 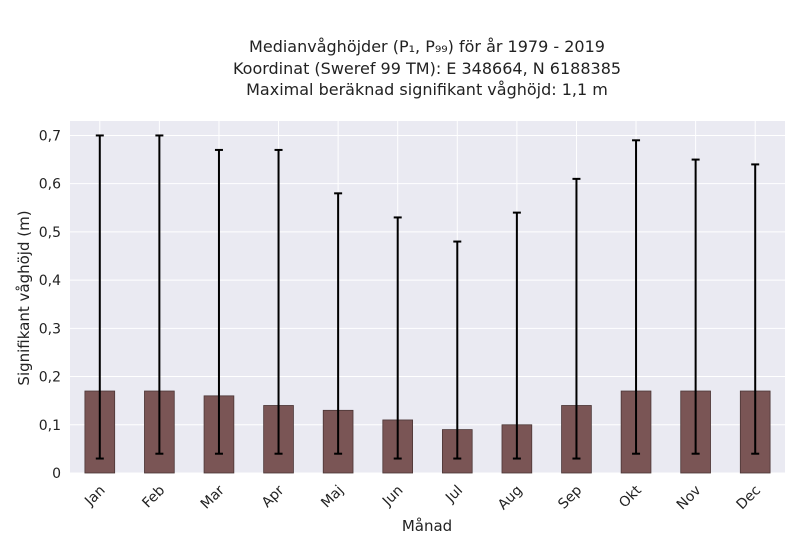 I want to click on y-tick-label: 0, so click(x=56, y=474).